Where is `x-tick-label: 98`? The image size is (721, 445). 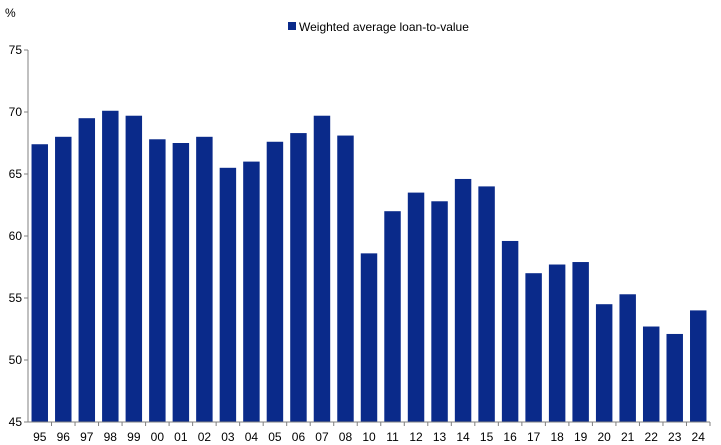 x-tick-label: 98 is located at coordinates (111, 437).